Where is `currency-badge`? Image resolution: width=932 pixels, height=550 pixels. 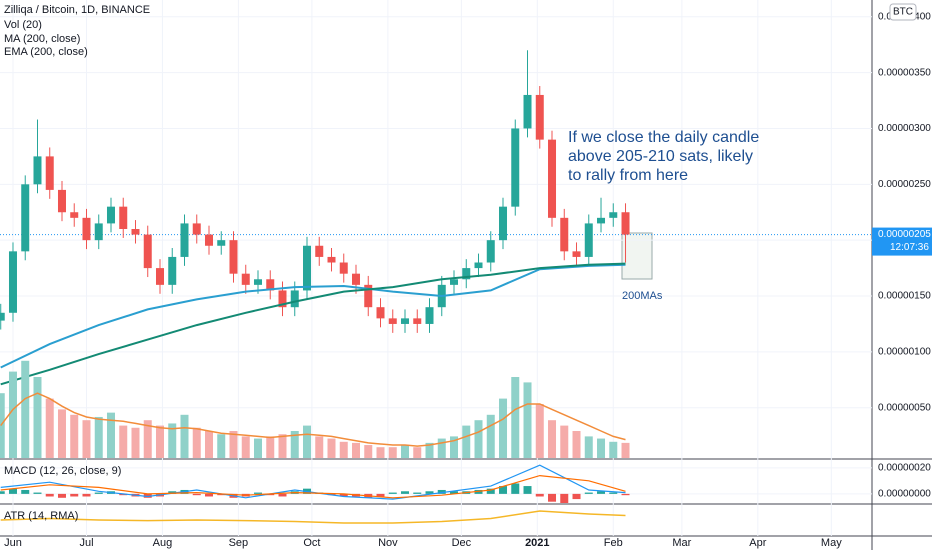
currency-badge is located at coordinates (903, 12).